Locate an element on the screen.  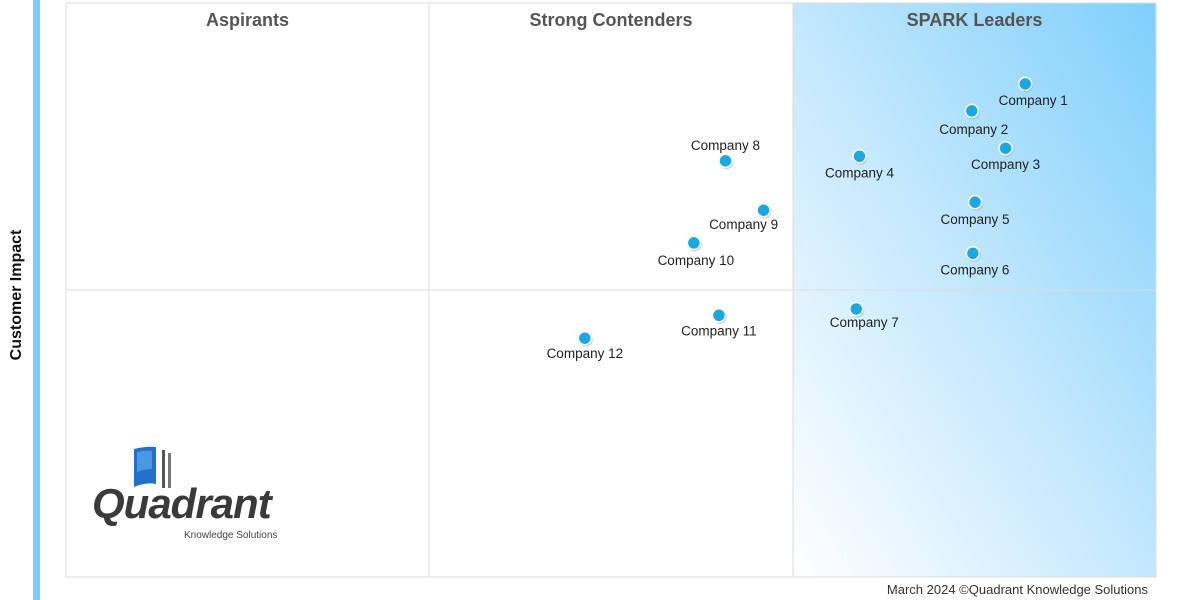
point-label: Company 8 is located at coordinates (725, 145).